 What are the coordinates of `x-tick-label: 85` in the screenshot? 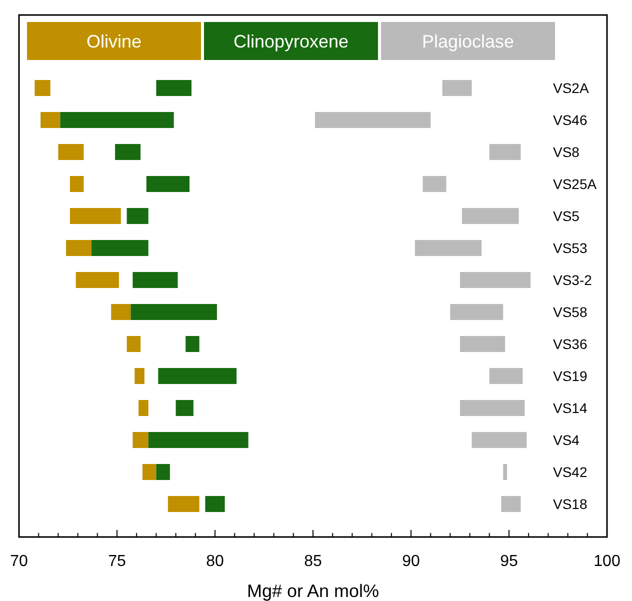 It's located at (313, 561).